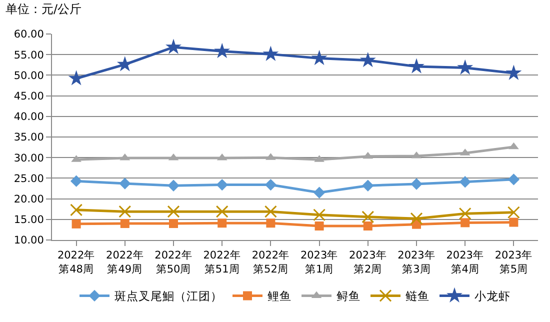 The width and height of the screenshot is (550, 322). What do you see at coordinates (280, 296) in the screenshot?
I see `legend-label: 鲤鱼` at bounding box center [280, 296].